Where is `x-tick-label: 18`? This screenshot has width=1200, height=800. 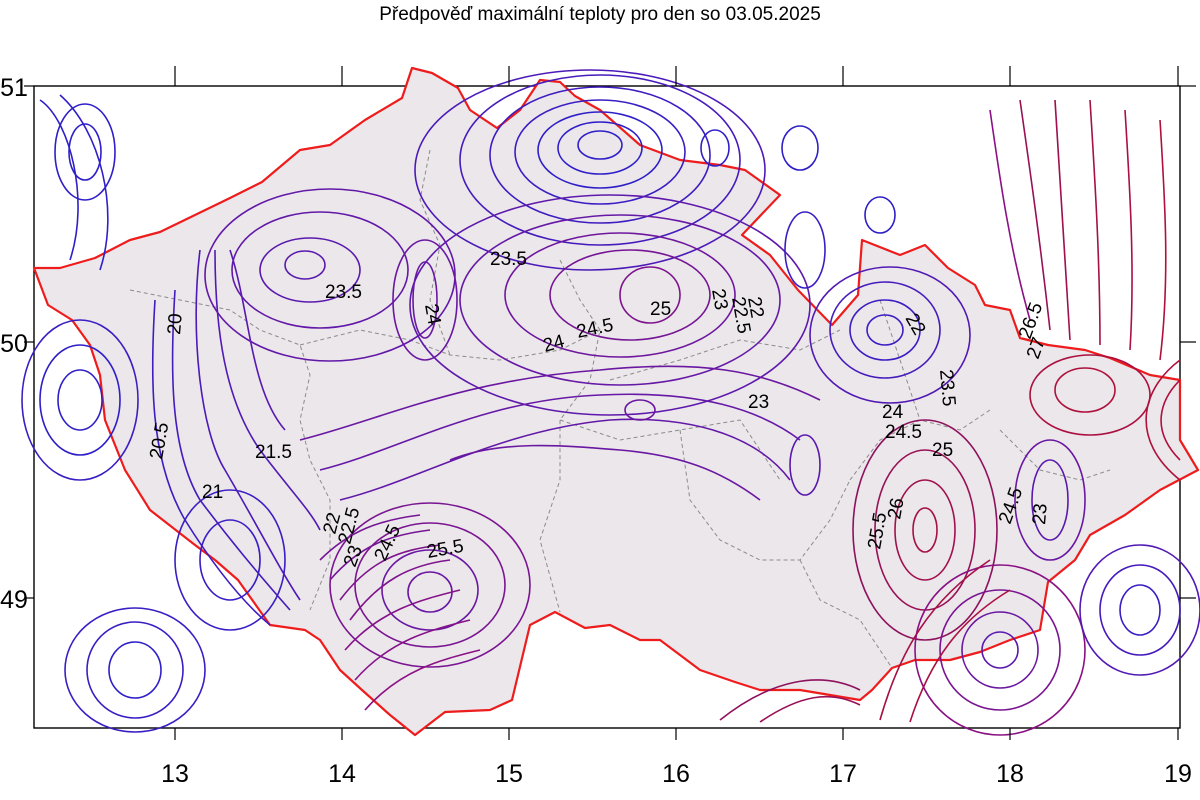
x-tick-label: 18 is located at coordinates (1010, 774).